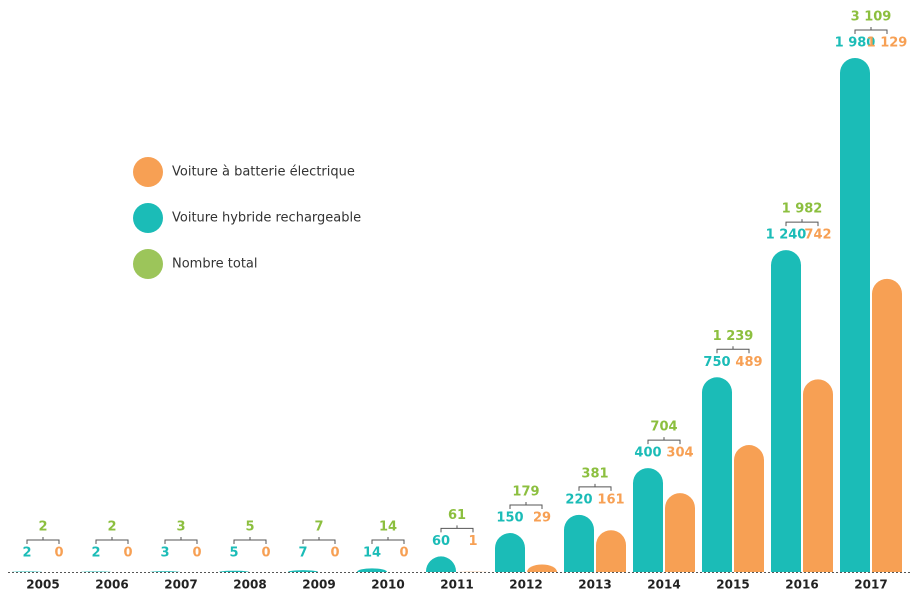 The image size is (910, 592). What do you see at coordinates (594, 473) in the screenshot?
I see `total-label: 381` at bounding box center [594, 473].